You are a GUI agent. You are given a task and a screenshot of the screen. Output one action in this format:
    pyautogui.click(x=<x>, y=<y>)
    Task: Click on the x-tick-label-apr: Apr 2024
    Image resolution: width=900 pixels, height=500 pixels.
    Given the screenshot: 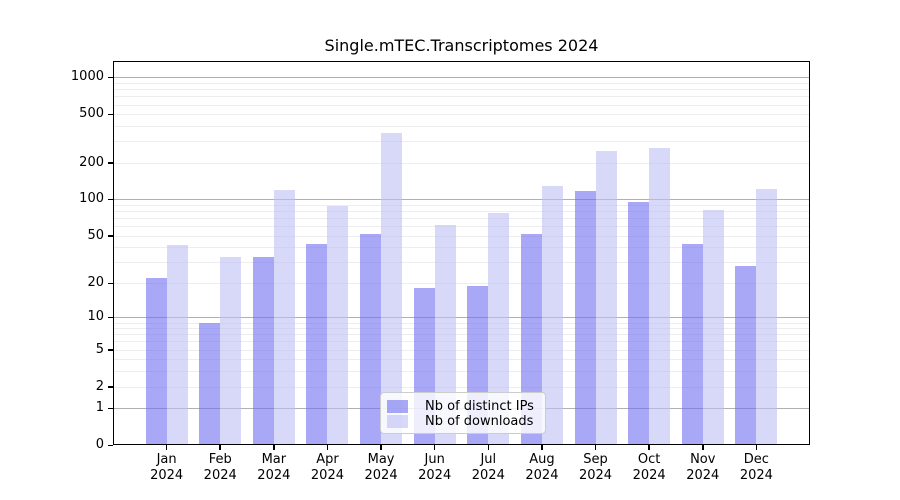 What is the action you would take?
    pyautogui.click(x=327, y=467)
    